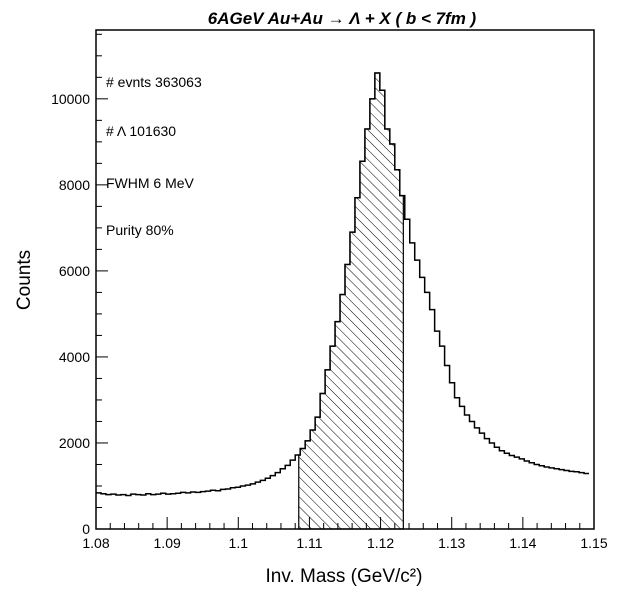  I want to click on y-tick-label: 4000, so click(74, 357).